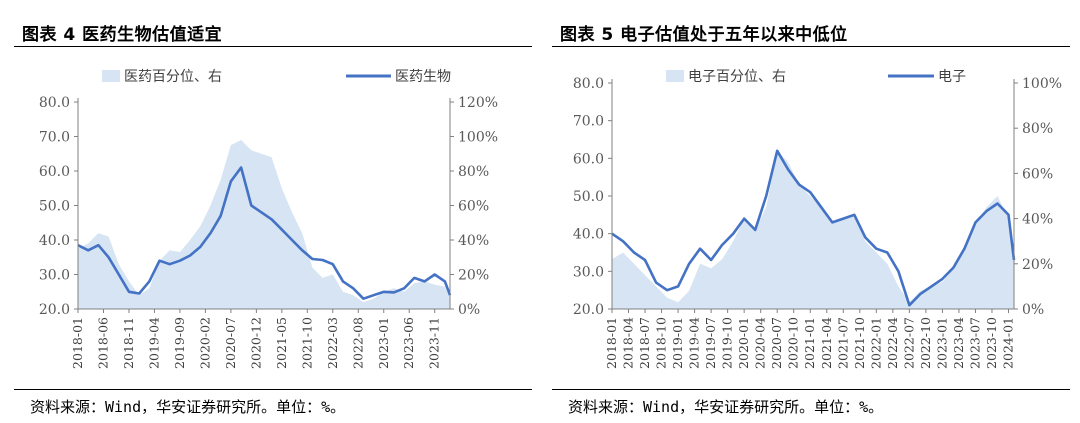  I want to click on x-tick-label: 2022-03, so click(332, 343).